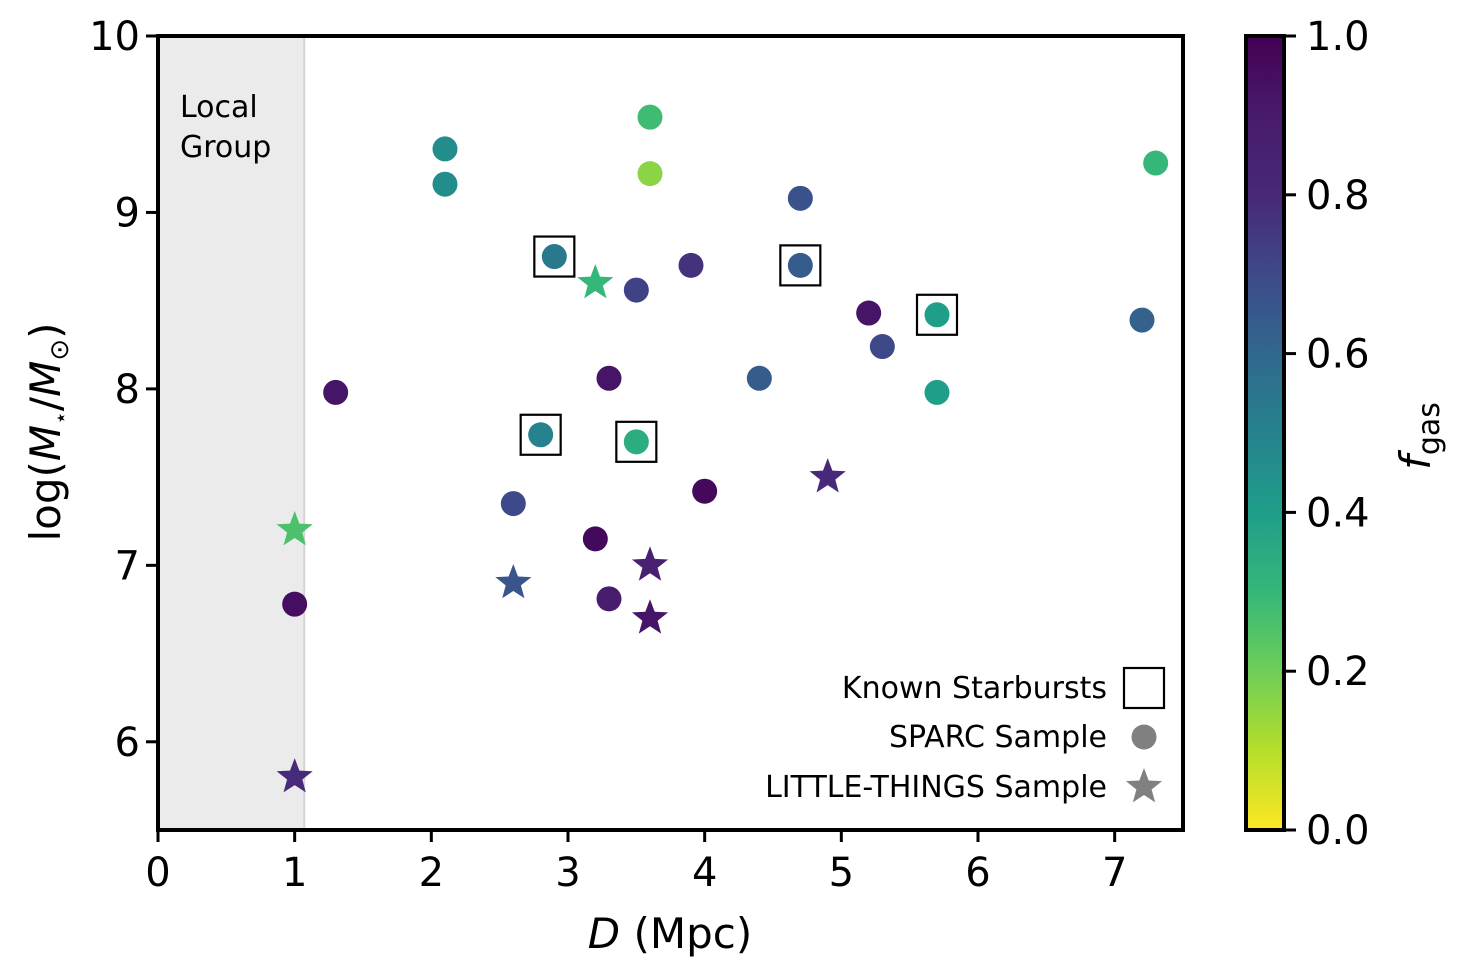 This screenshot has height=979, width=1463. I want to click on y-axis-ticks: 6 7 8 9 10, so click(123, 390).